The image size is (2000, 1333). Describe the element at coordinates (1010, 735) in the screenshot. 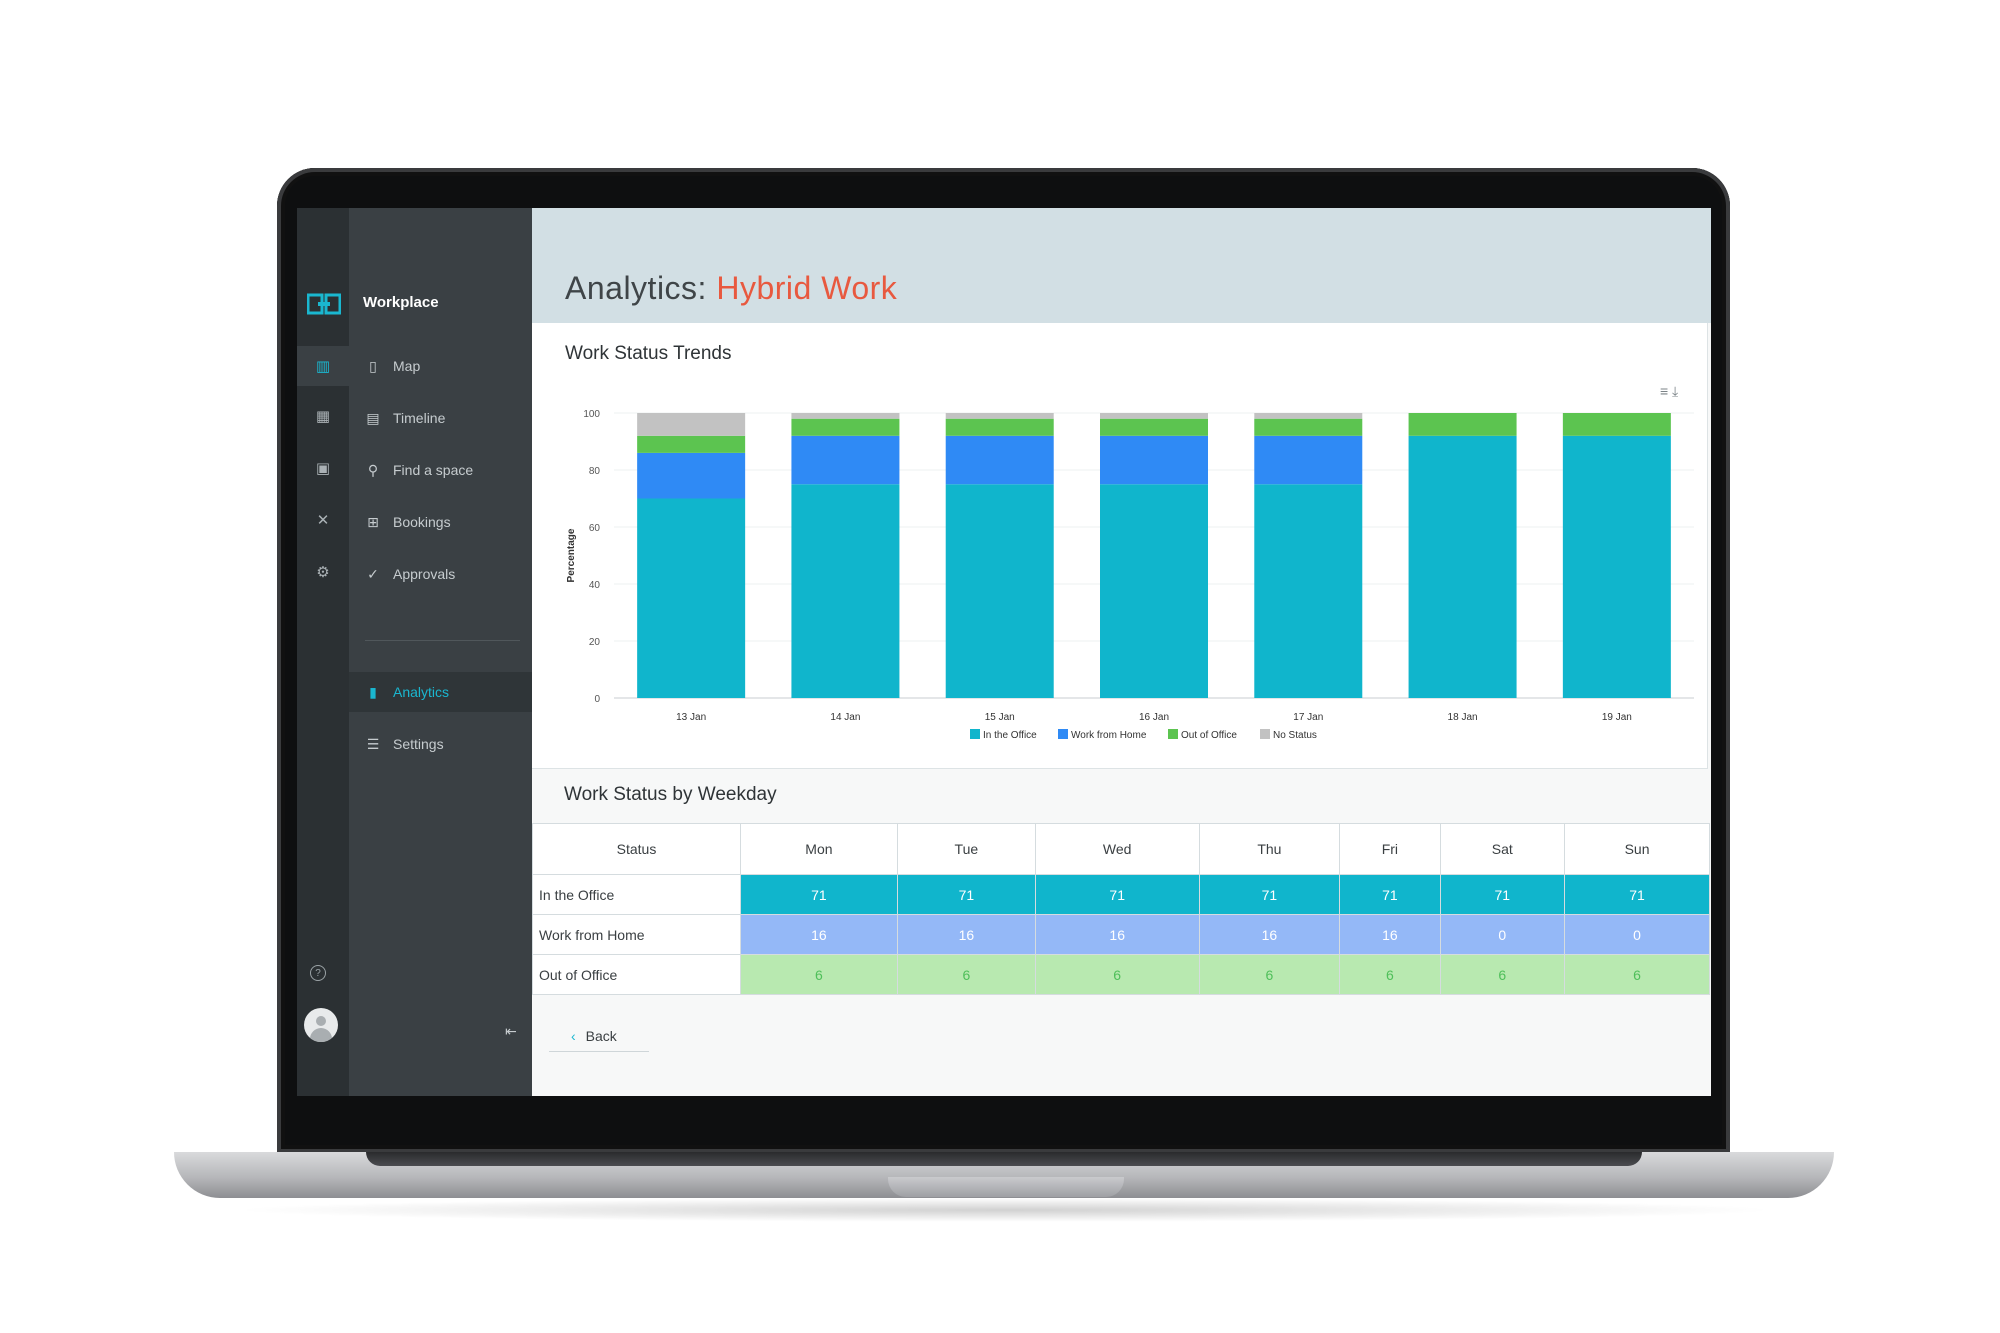

I see `legend-entry: In the Office` at that location.